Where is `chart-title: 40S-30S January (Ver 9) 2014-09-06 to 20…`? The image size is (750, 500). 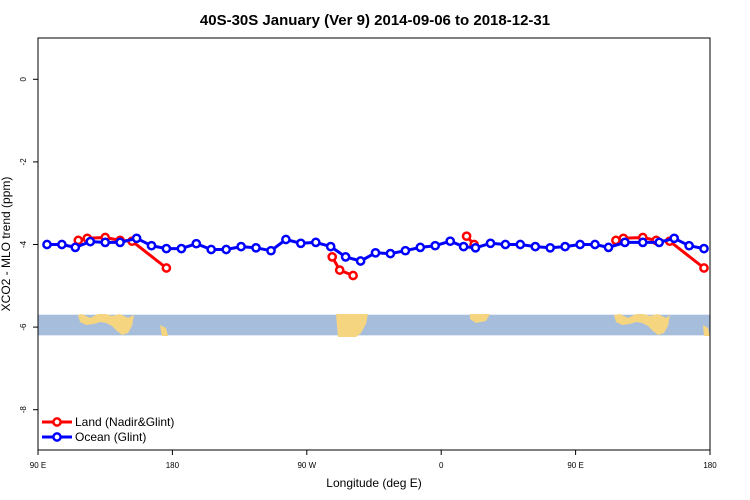
chart-title: 40S-30S January (Ver 9) 2014-09-06 to 20… is located at coordinates (375, 20).